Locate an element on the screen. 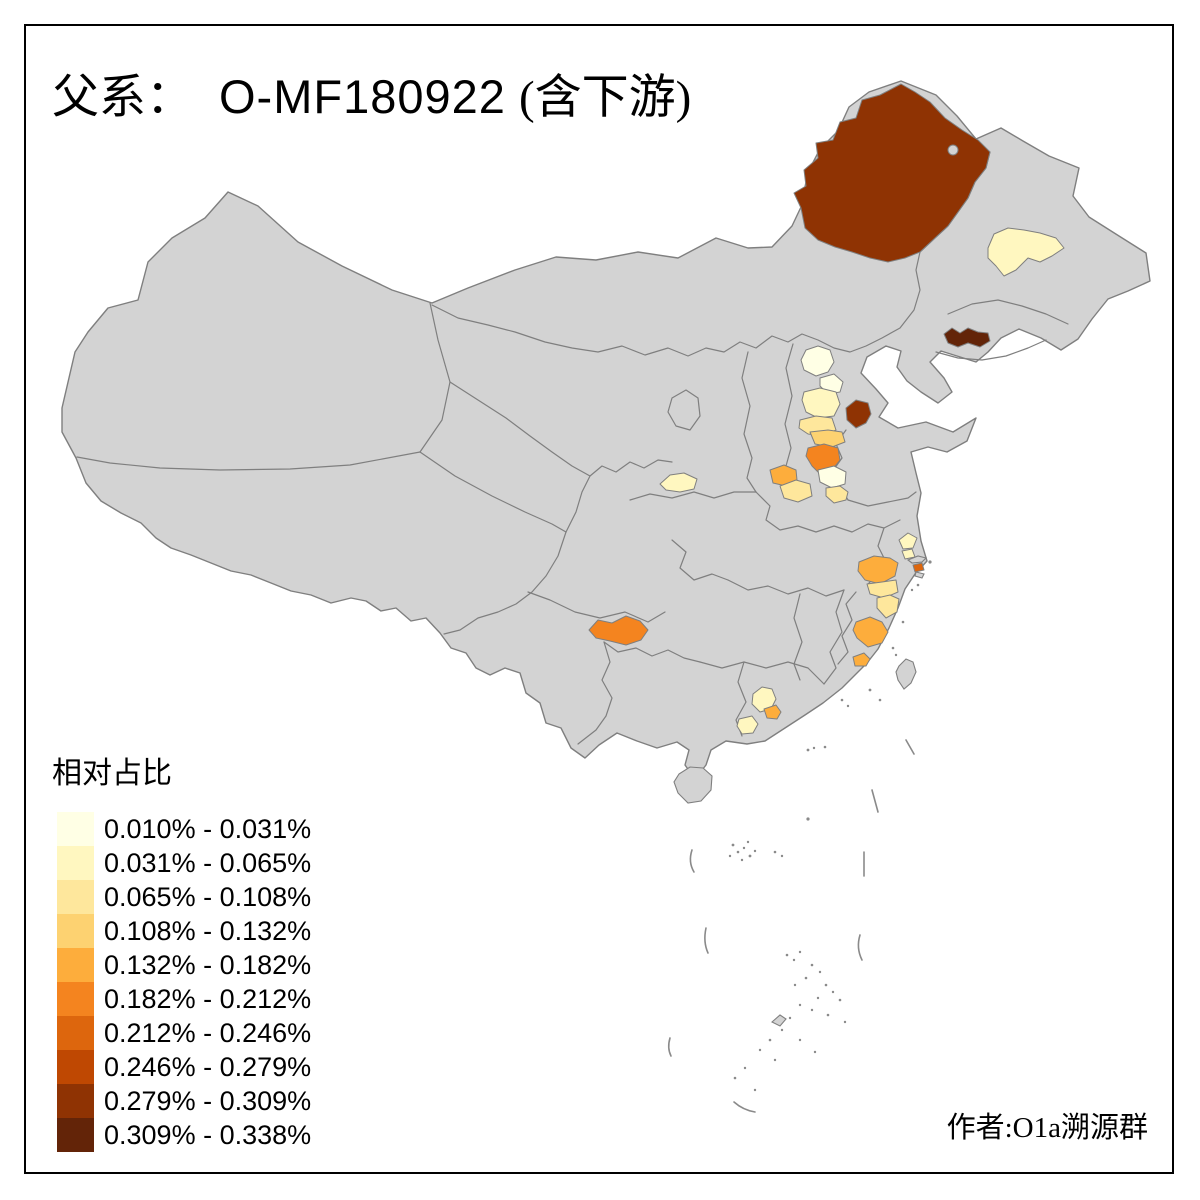  legend-label: 0.246% - 0.279% is located at coordinates (208, 1066).